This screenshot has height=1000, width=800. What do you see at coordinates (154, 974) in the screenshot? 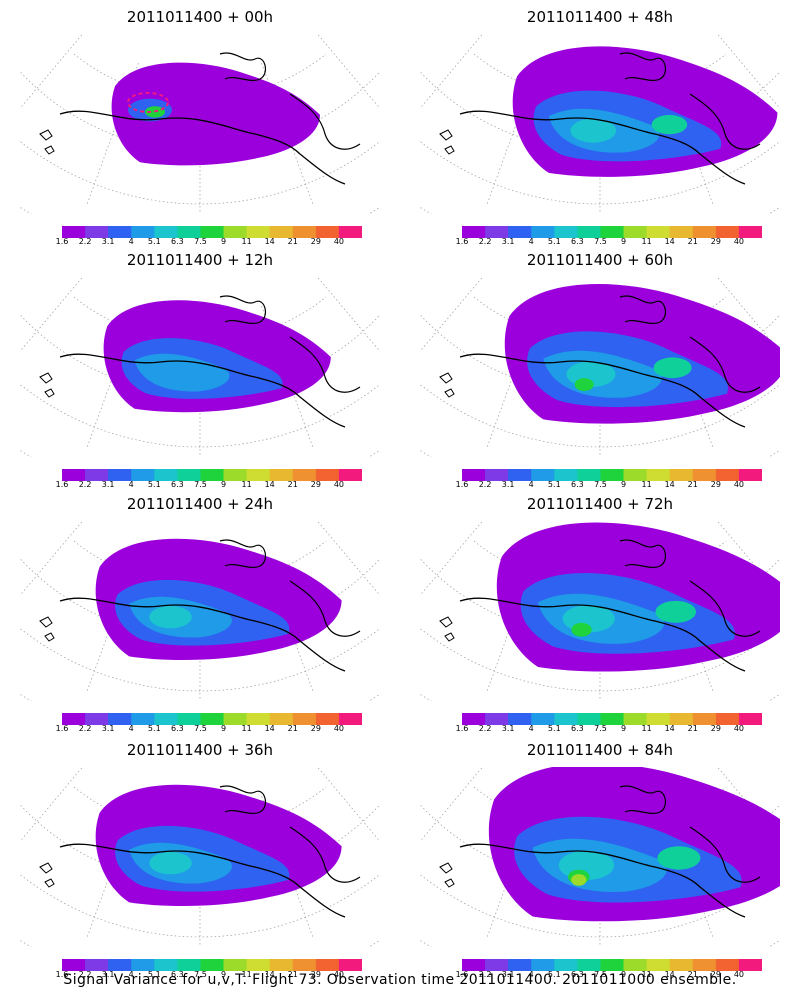
I see `colorbar-label: 5.1` at bounding box center [154, 974].